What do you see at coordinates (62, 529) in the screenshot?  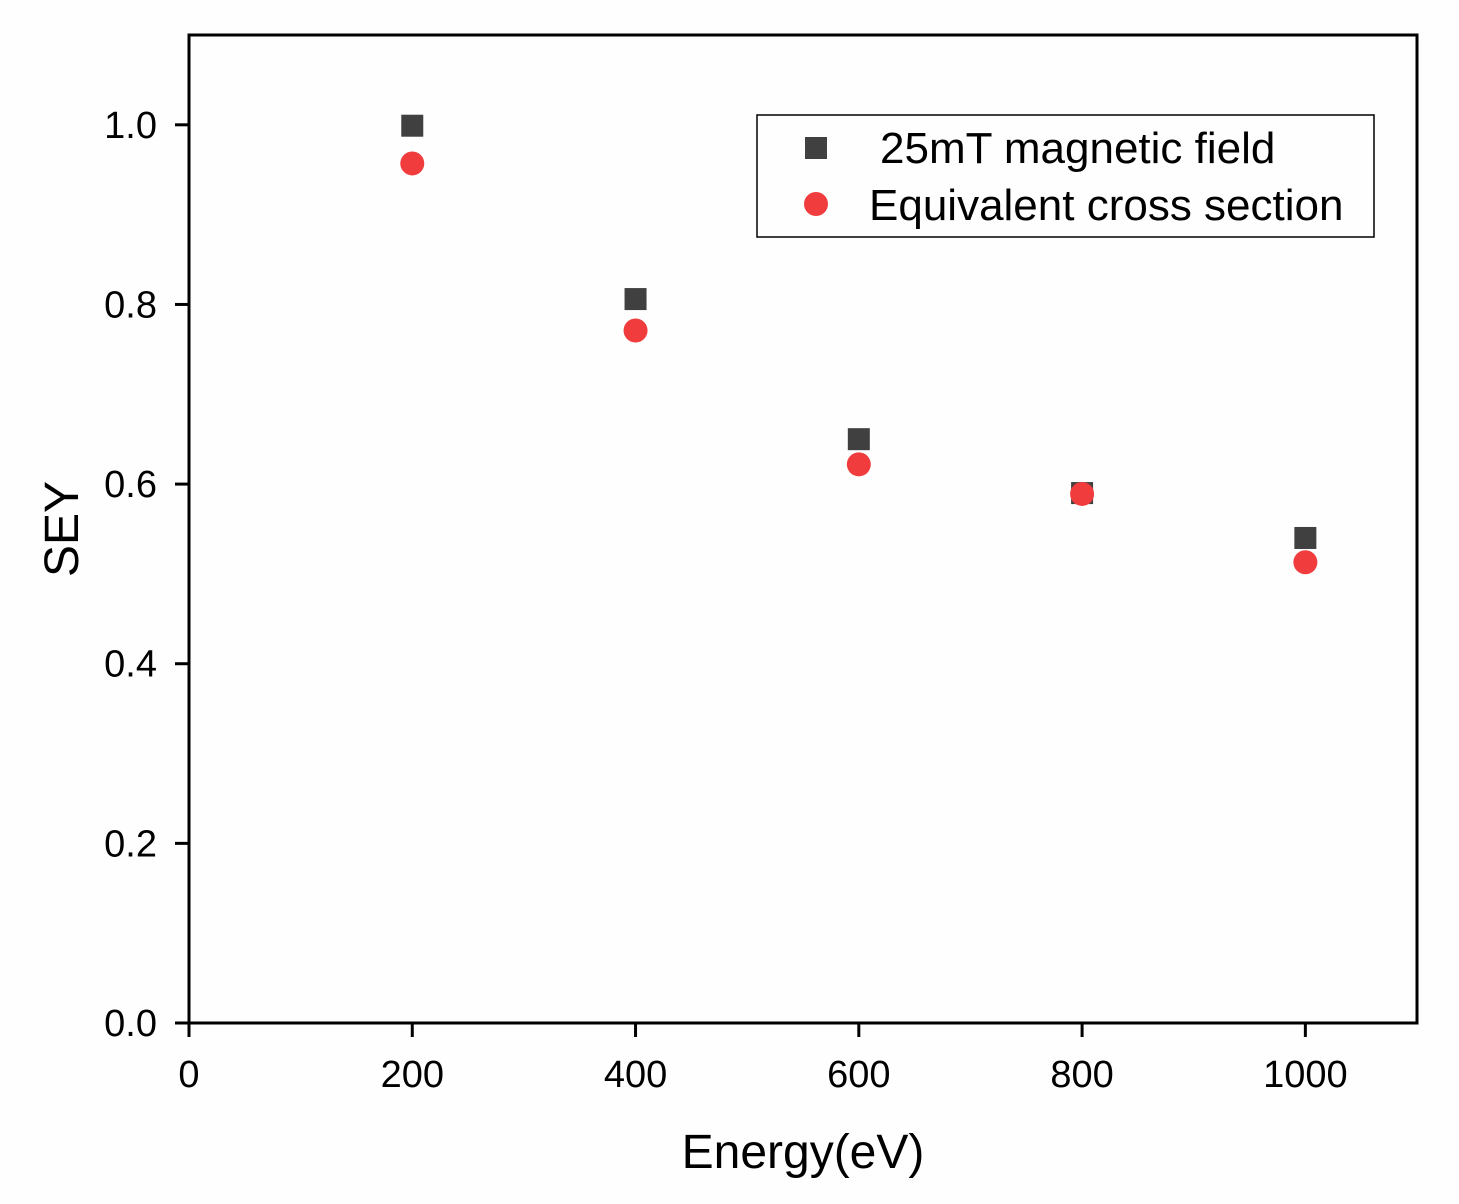 I see `y-axis-title: SEY` at bounding box center [62, 529].